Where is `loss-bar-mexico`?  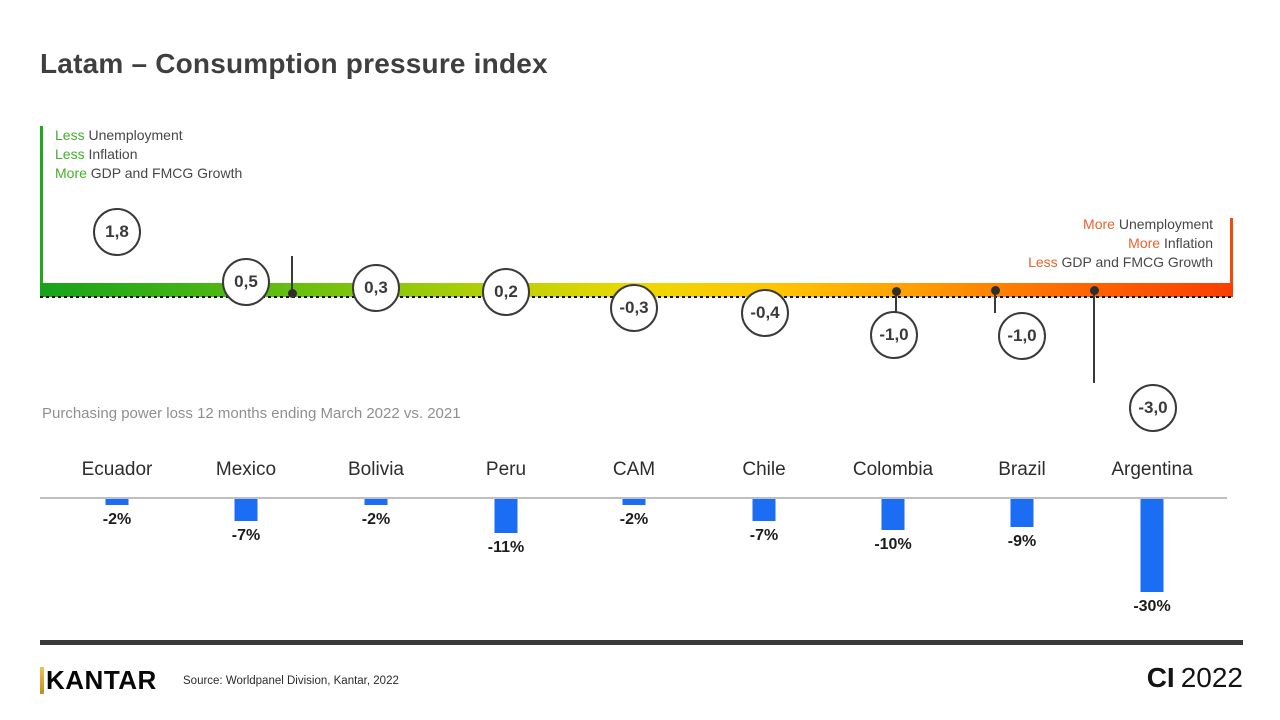
loss-bar-mexico is located at coordinates (246, 510).